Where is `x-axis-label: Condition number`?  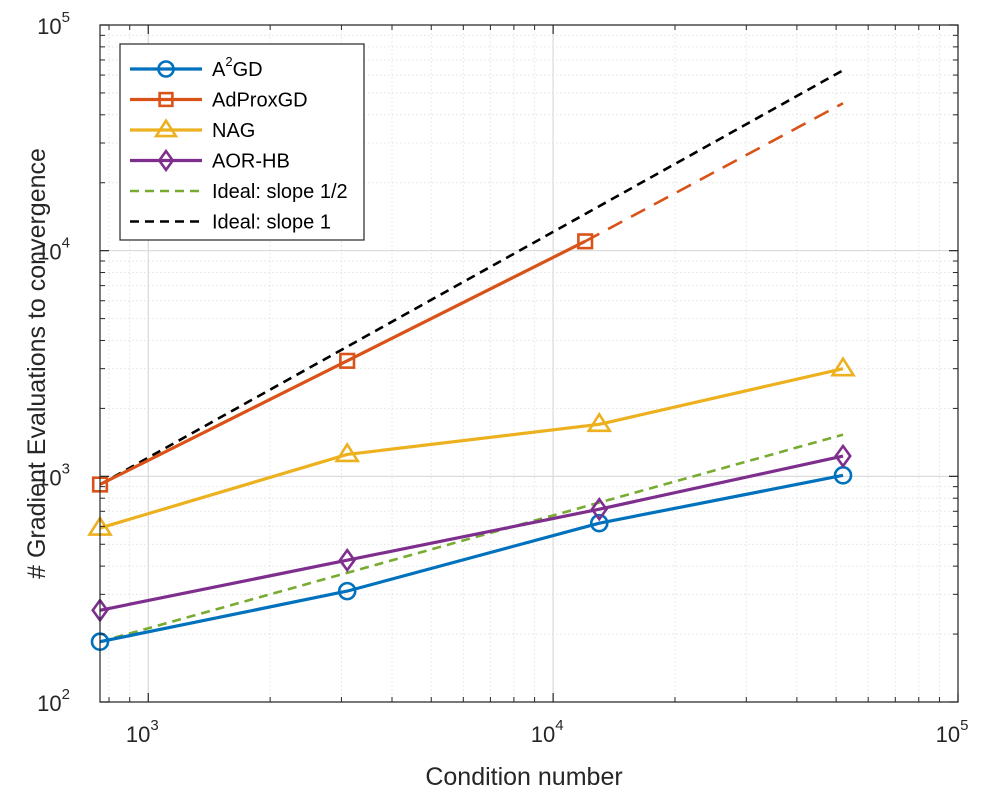 x-axis-label: Condition number is located at coordinates (523, 777).